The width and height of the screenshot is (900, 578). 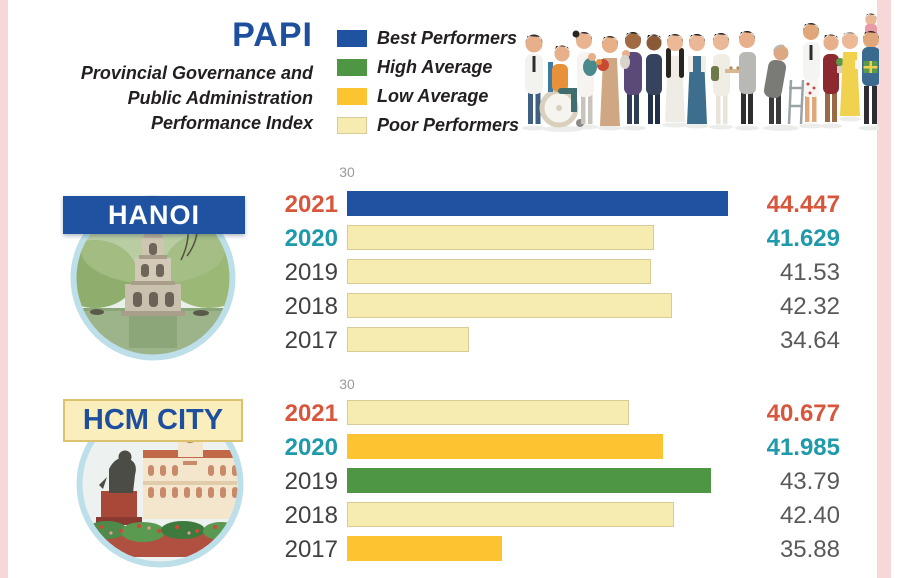 I want to click on legend-swatch-high, so click(x=352, y=67).